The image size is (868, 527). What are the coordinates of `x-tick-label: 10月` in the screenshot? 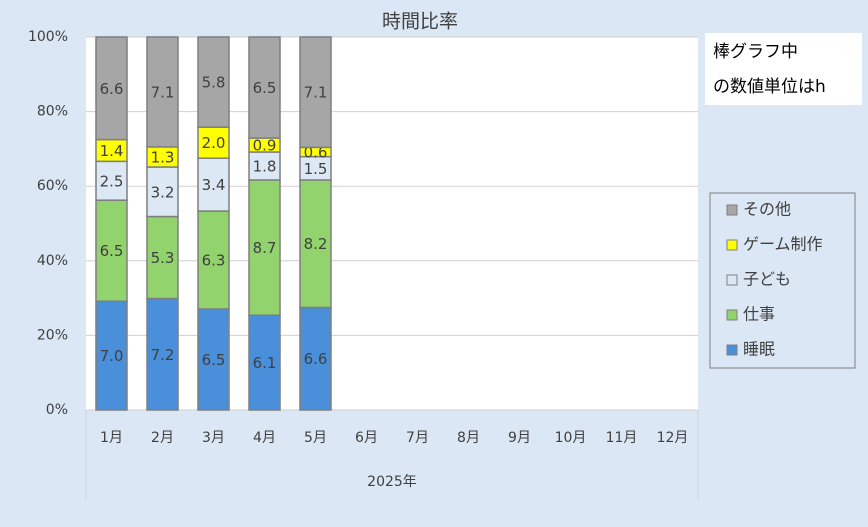 It's located at (571, 438).